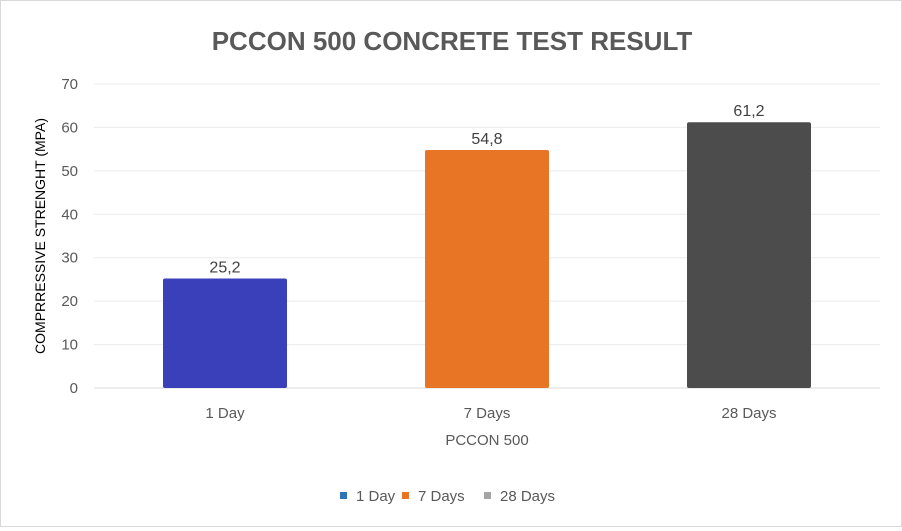  Describe the element at coordinates (69, 236) in the screenshot. I see `y-axis-ticks: 0 10 20 30 40 50 60 70` at that location.